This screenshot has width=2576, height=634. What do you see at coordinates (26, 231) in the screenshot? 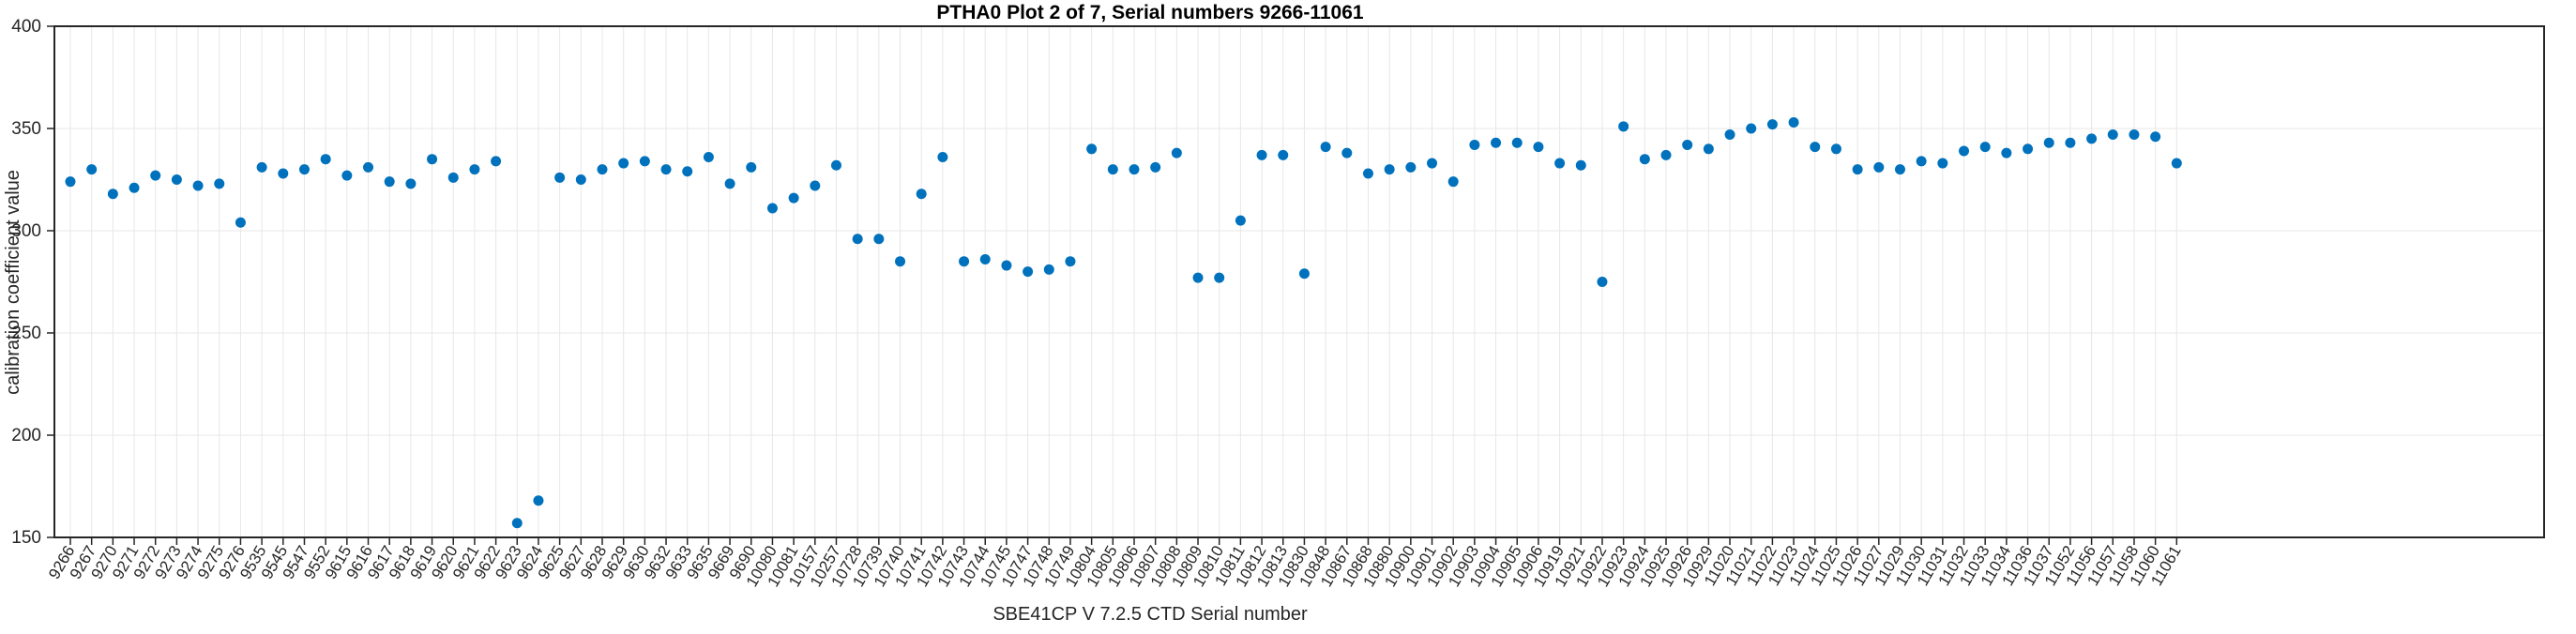
I see `y-tick-label: 300` at bounding box center [26, 231].